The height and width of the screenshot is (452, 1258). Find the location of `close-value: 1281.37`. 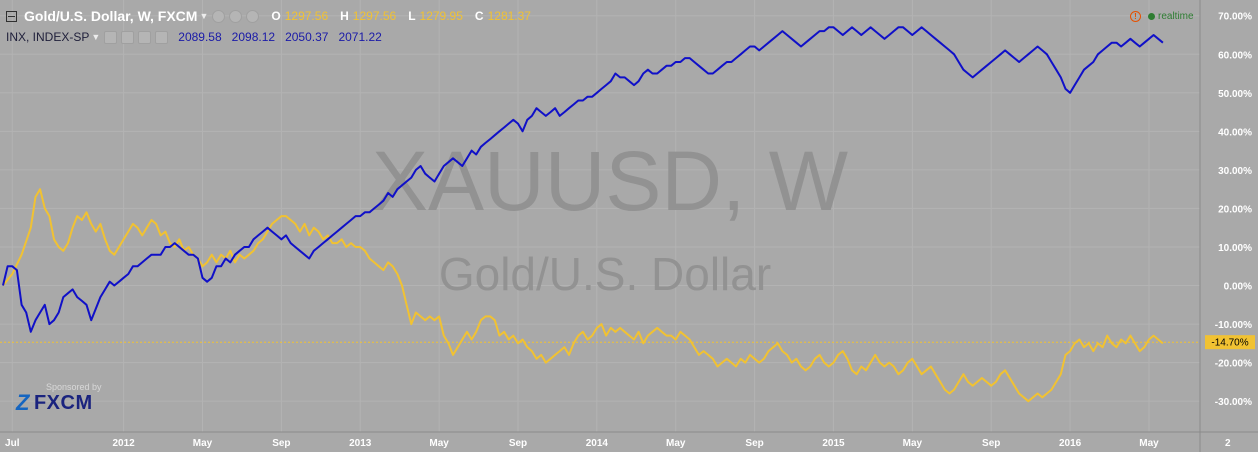

close-value: 1281.37 is located at coordinates (509, 16).